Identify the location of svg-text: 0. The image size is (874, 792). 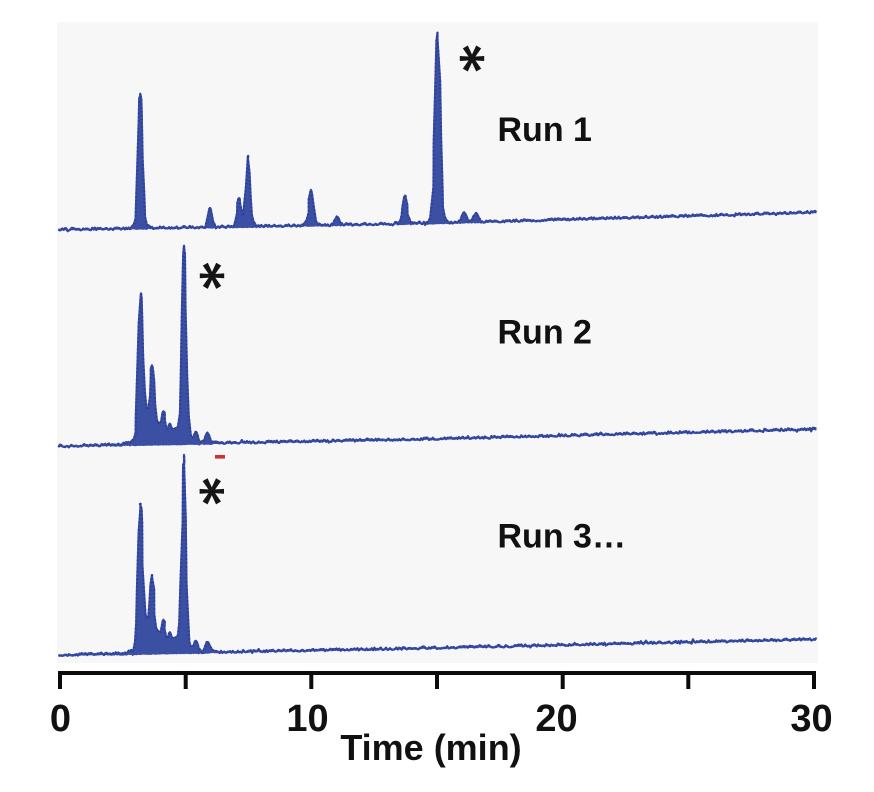
(60, 719).